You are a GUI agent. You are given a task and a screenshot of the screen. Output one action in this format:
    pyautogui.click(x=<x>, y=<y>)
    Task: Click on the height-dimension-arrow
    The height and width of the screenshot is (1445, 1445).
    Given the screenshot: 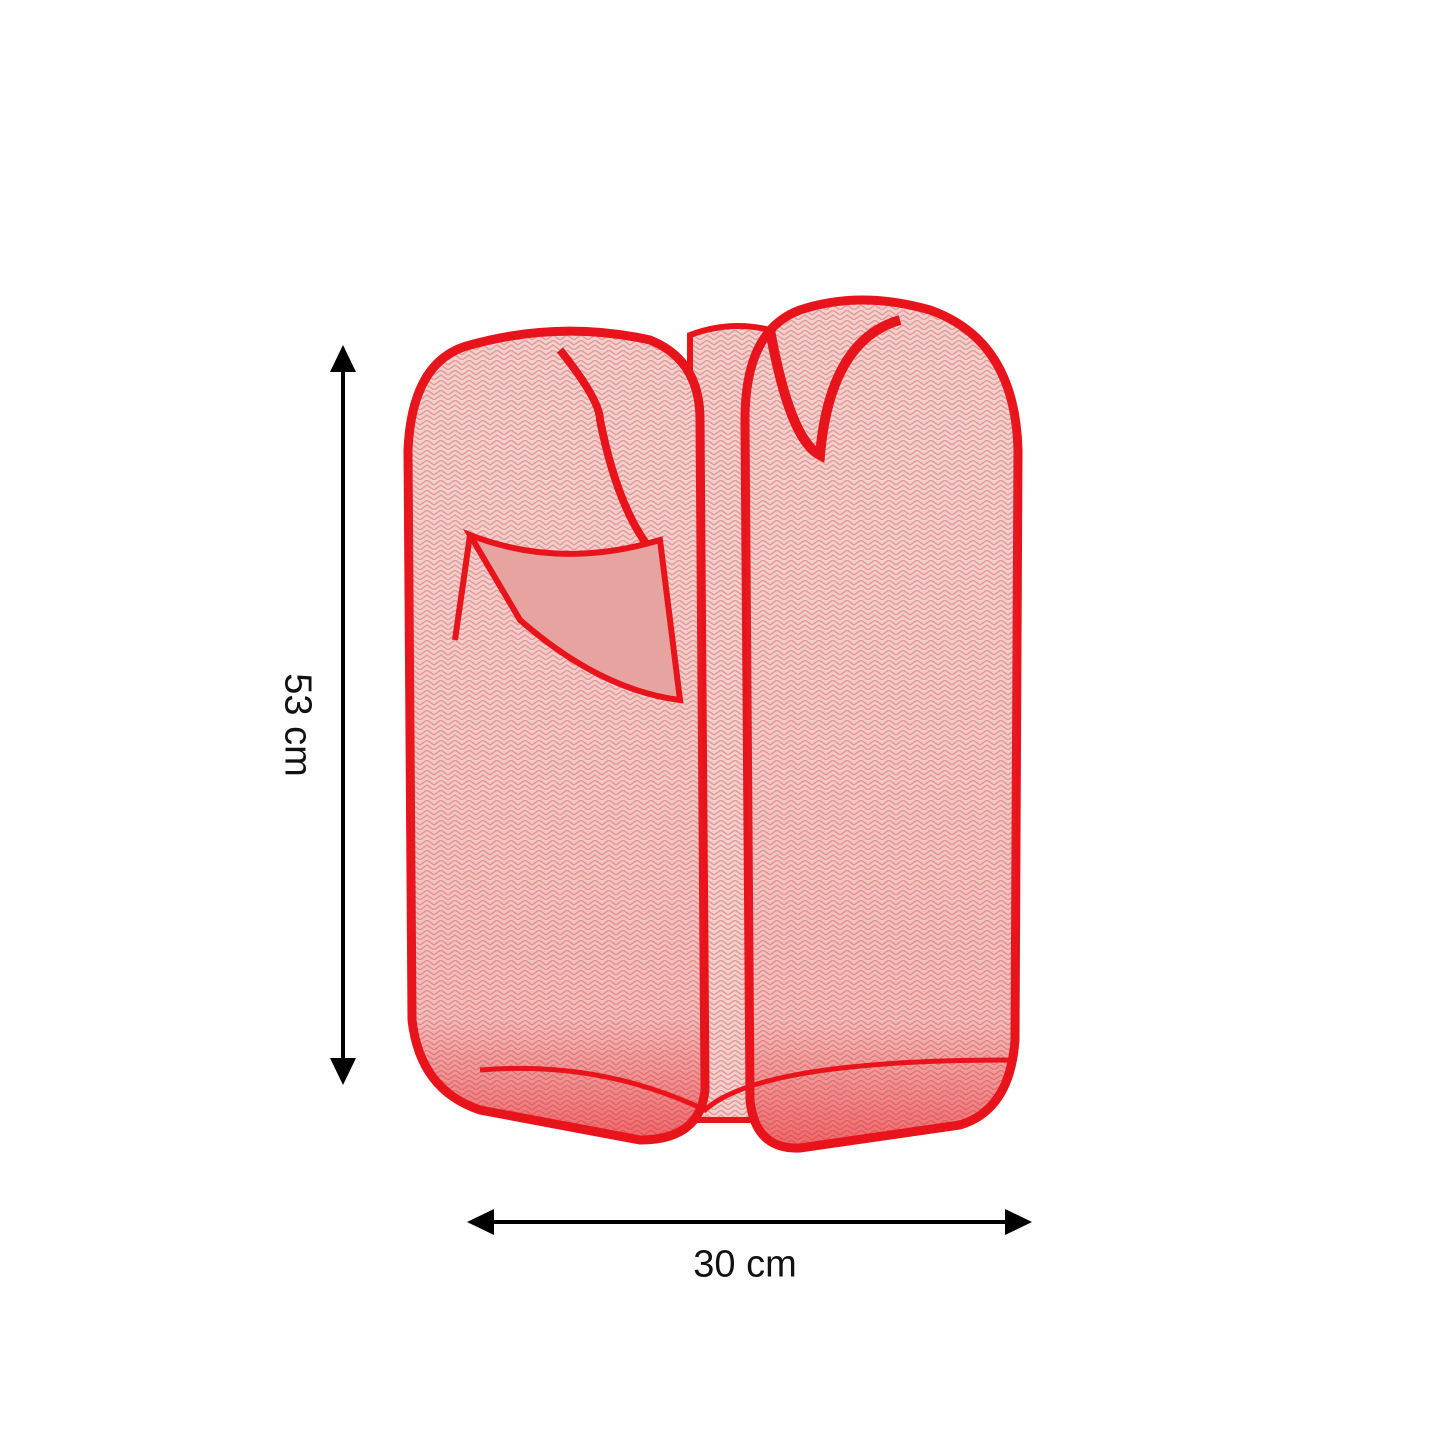 What is the action you would take?
    pyautogui.click(x=343, y=715)
    